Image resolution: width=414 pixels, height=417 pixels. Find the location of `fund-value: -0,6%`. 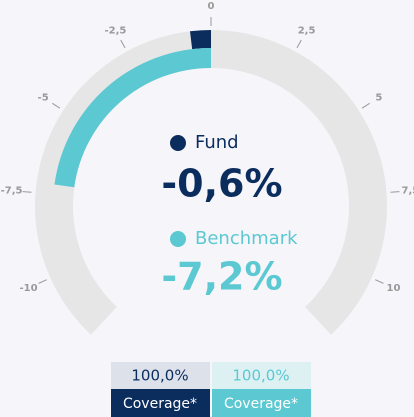

fund-value: -0,6% is located at coordinates (221, 184).